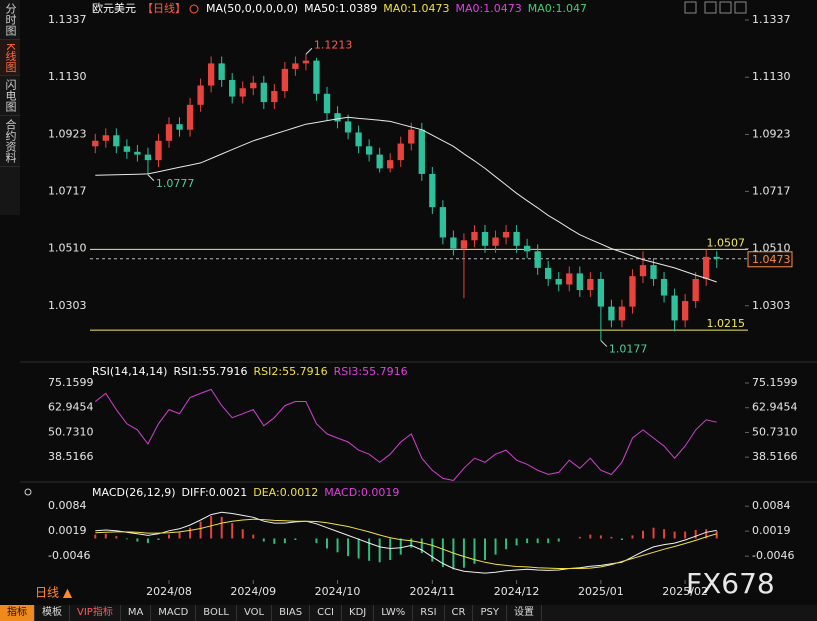  I want to click on toolbar-button: VIP指标, so click(95, 613).